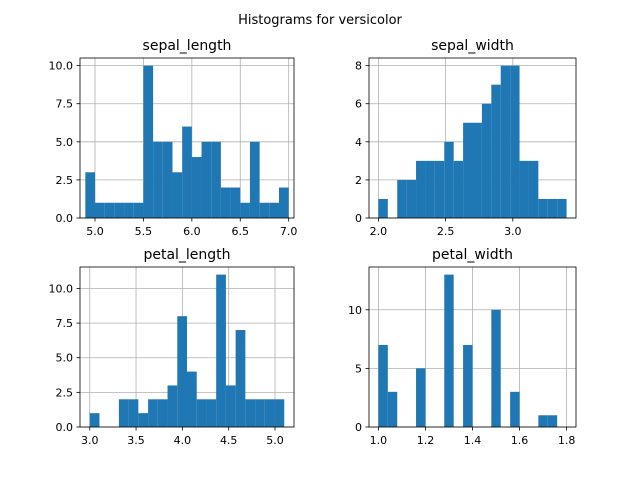  What do you see at coordinates (358, 427) in the screenshot?
I see `y-tick-label: 0` at bounding box center [358, 427].